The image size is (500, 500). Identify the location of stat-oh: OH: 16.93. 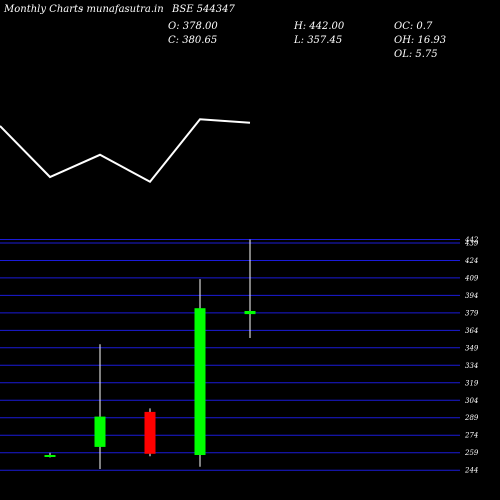
(420, 40).